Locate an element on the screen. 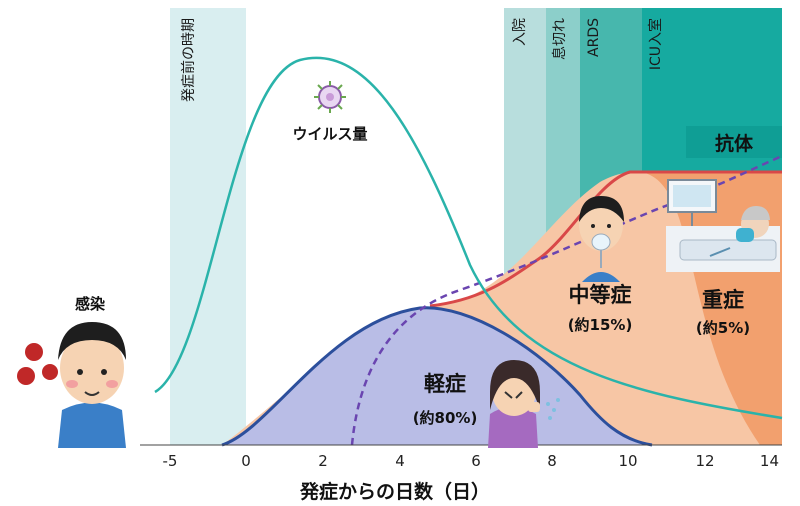  x-tick-label: 6 is located at coordinates (476, 461).